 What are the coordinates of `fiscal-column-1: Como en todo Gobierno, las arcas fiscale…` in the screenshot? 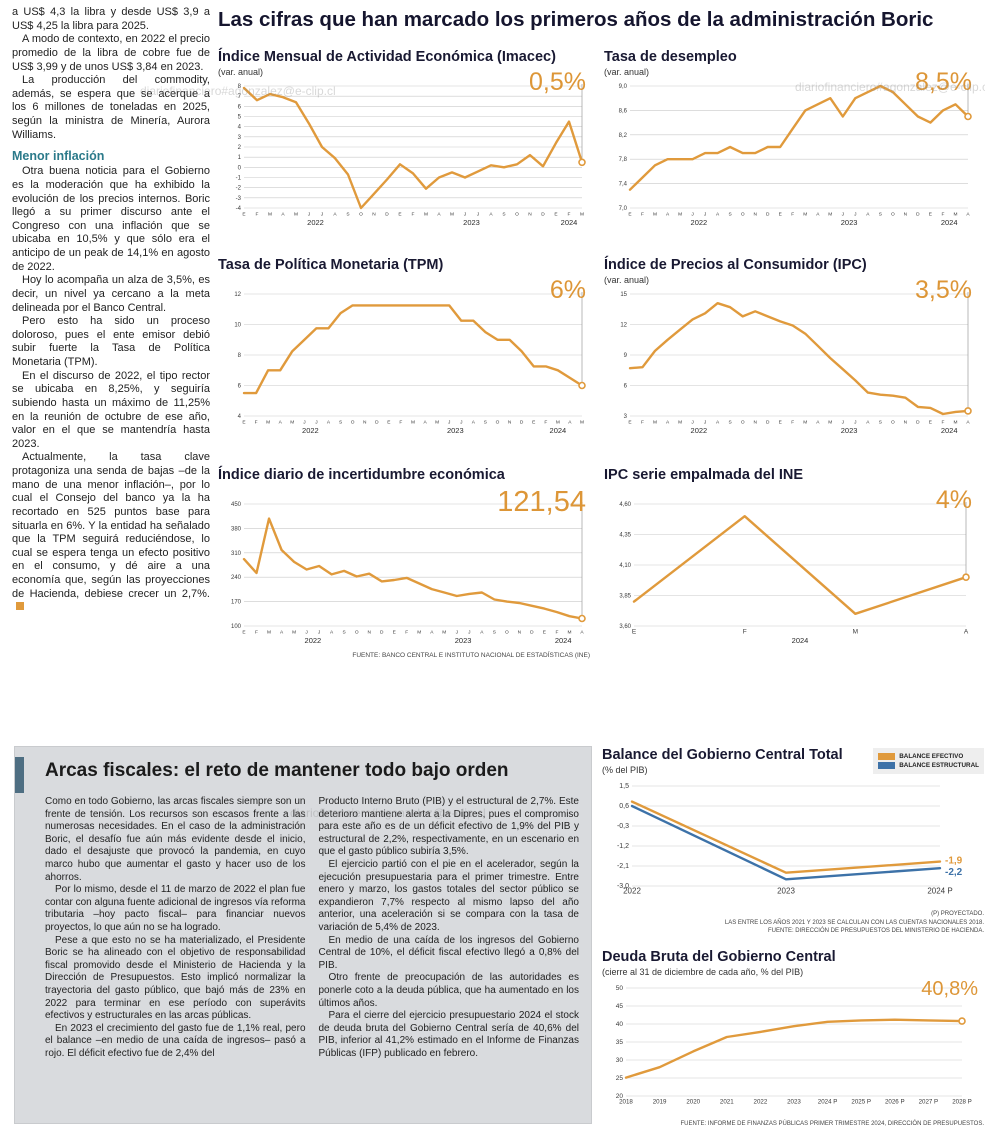 It's located at (175, 928).